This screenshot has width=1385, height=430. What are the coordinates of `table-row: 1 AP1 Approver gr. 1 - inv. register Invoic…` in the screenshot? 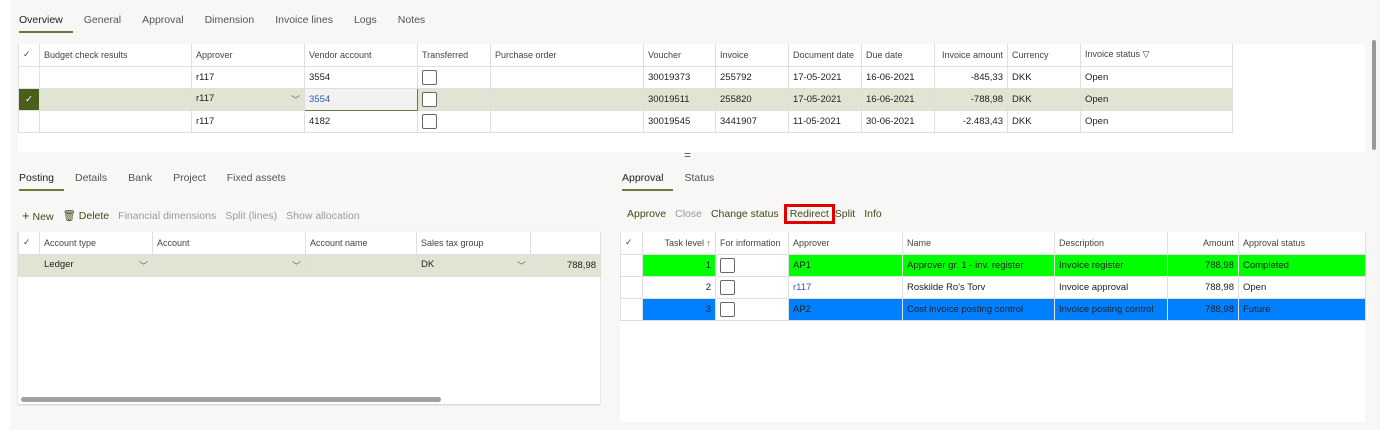 It's located at (993, 265).